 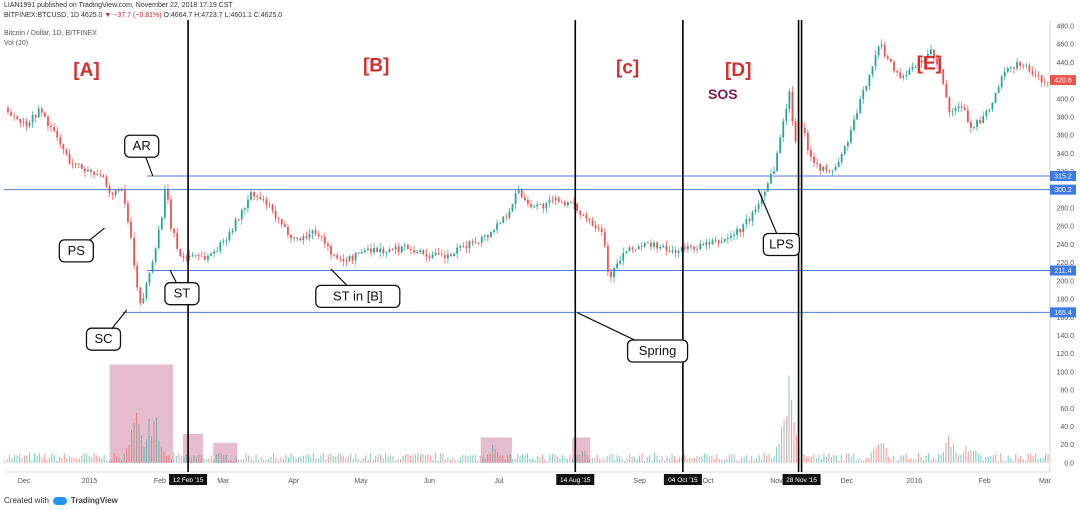 What do you see at coordinates (16, 43) in the screenshot?
I see `volume-label: Vol (20)` at bounding box center [16, 43].